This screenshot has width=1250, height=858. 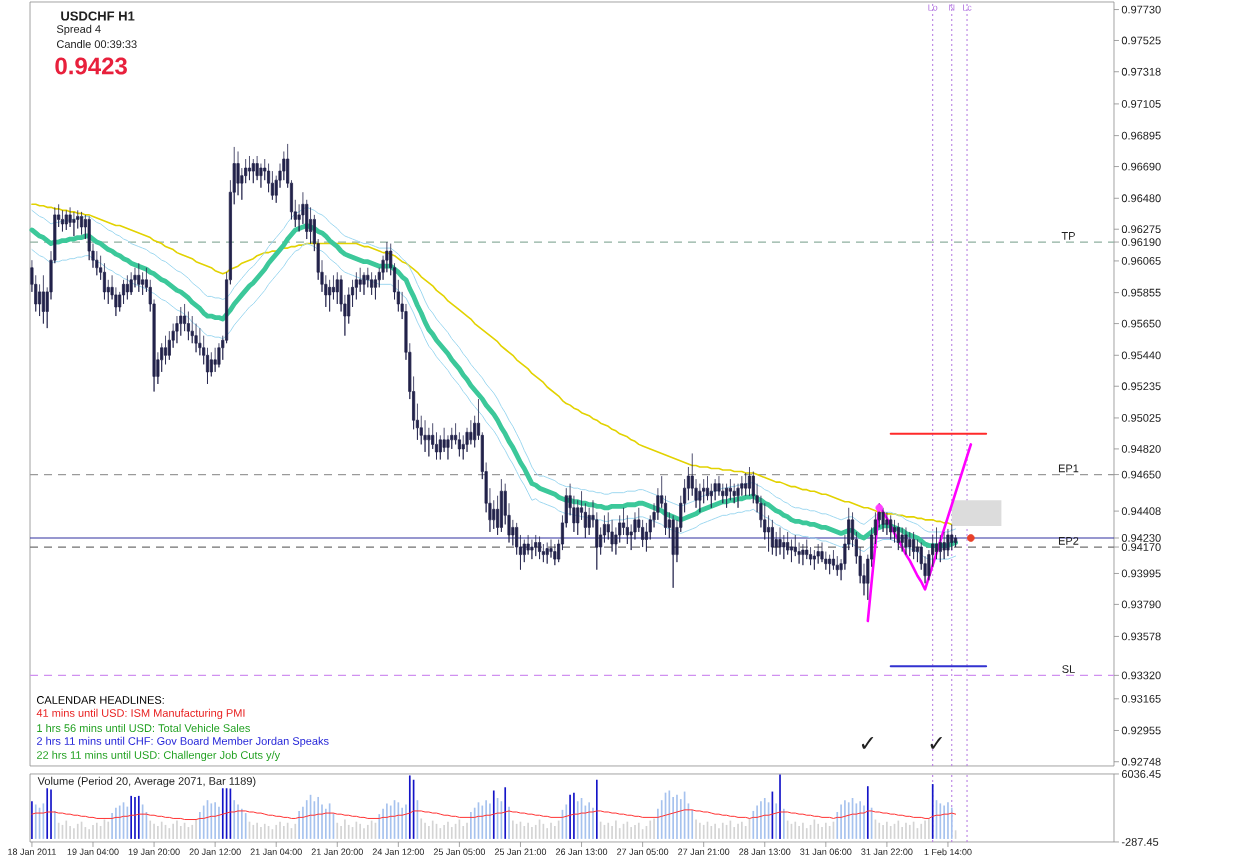 I want to click on annotation: 0.9423, so click(x=91, y=66).